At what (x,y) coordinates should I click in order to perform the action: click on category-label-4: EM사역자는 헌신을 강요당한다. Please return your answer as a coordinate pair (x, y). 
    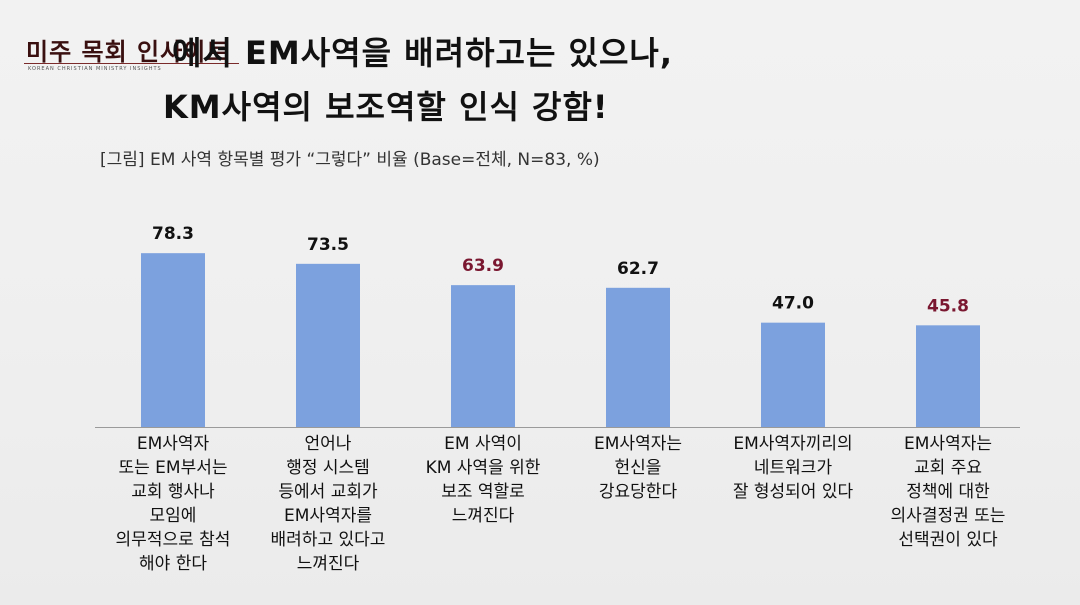
    Looking at the image, I should click on (638, 468).